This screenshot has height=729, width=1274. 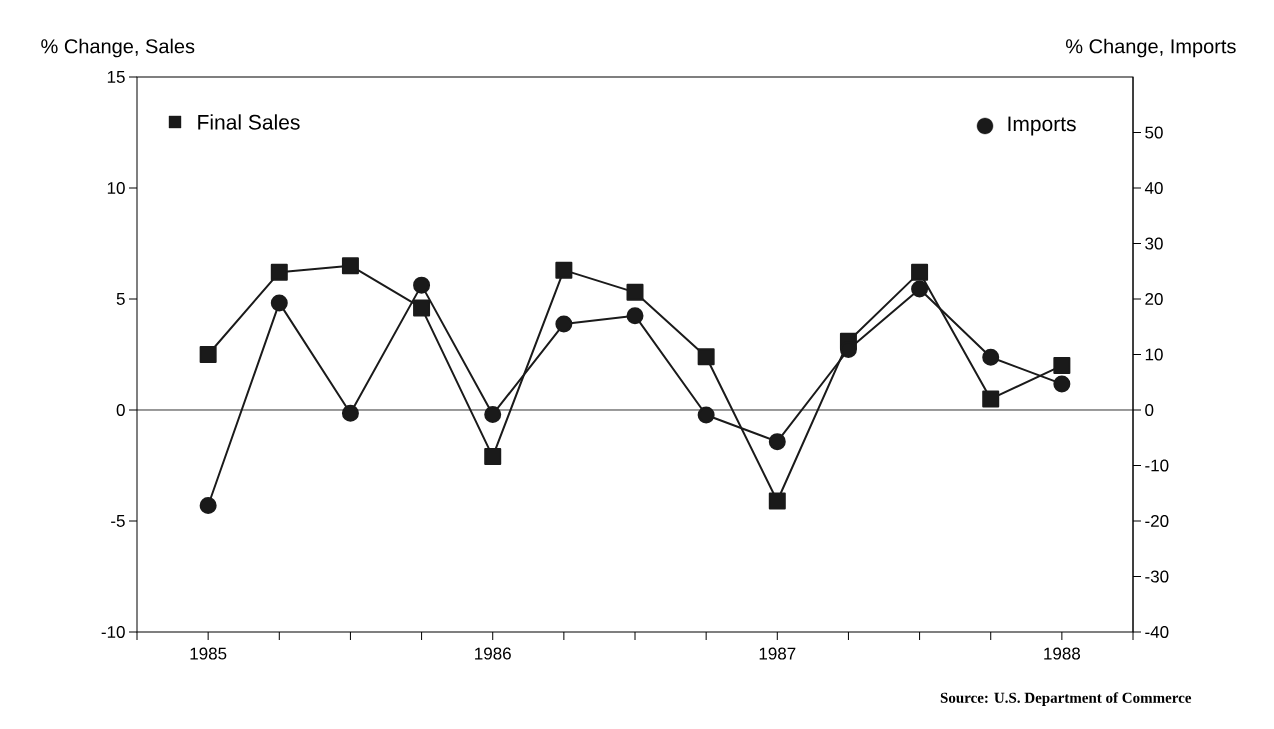 What do you see at coordinates (1154, 243) in the screenshot?
I see `y2-tick-label: 30` at bounding box center [1154, 243].